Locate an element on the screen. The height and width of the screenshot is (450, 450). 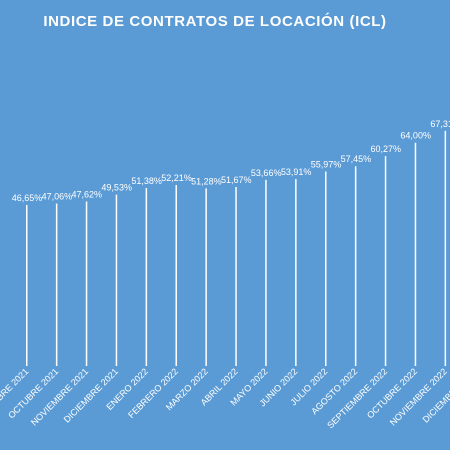
data-label-7: 51,28% is located at coordinates (206, 181).